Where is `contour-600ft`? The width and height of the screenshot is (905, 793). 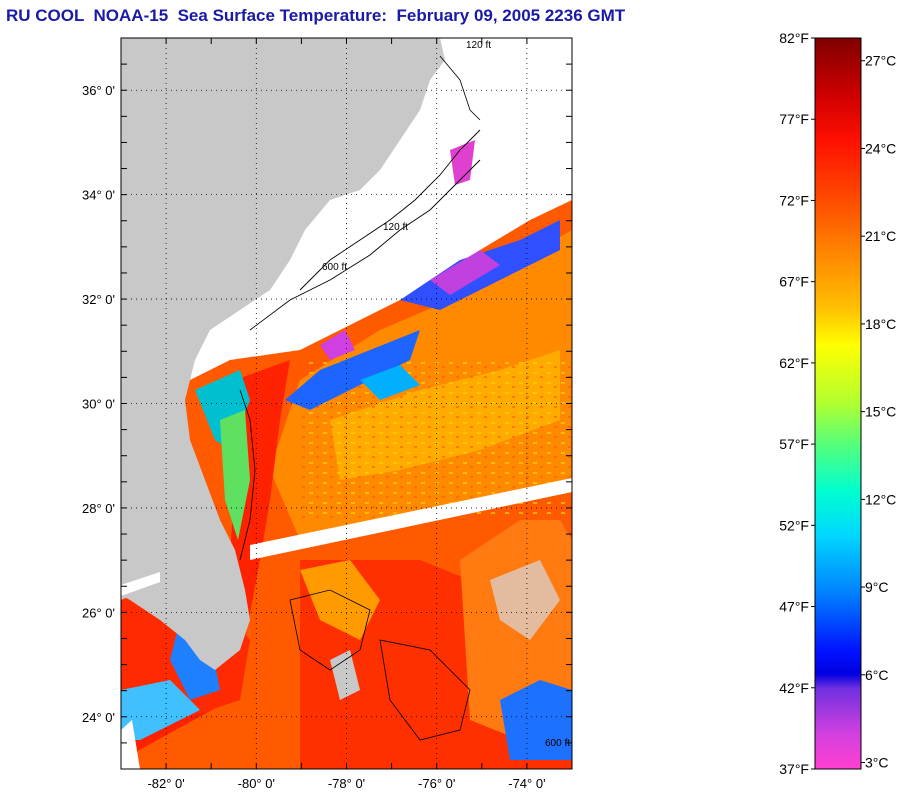
contour-600ft is located at coordinates (365, 245).